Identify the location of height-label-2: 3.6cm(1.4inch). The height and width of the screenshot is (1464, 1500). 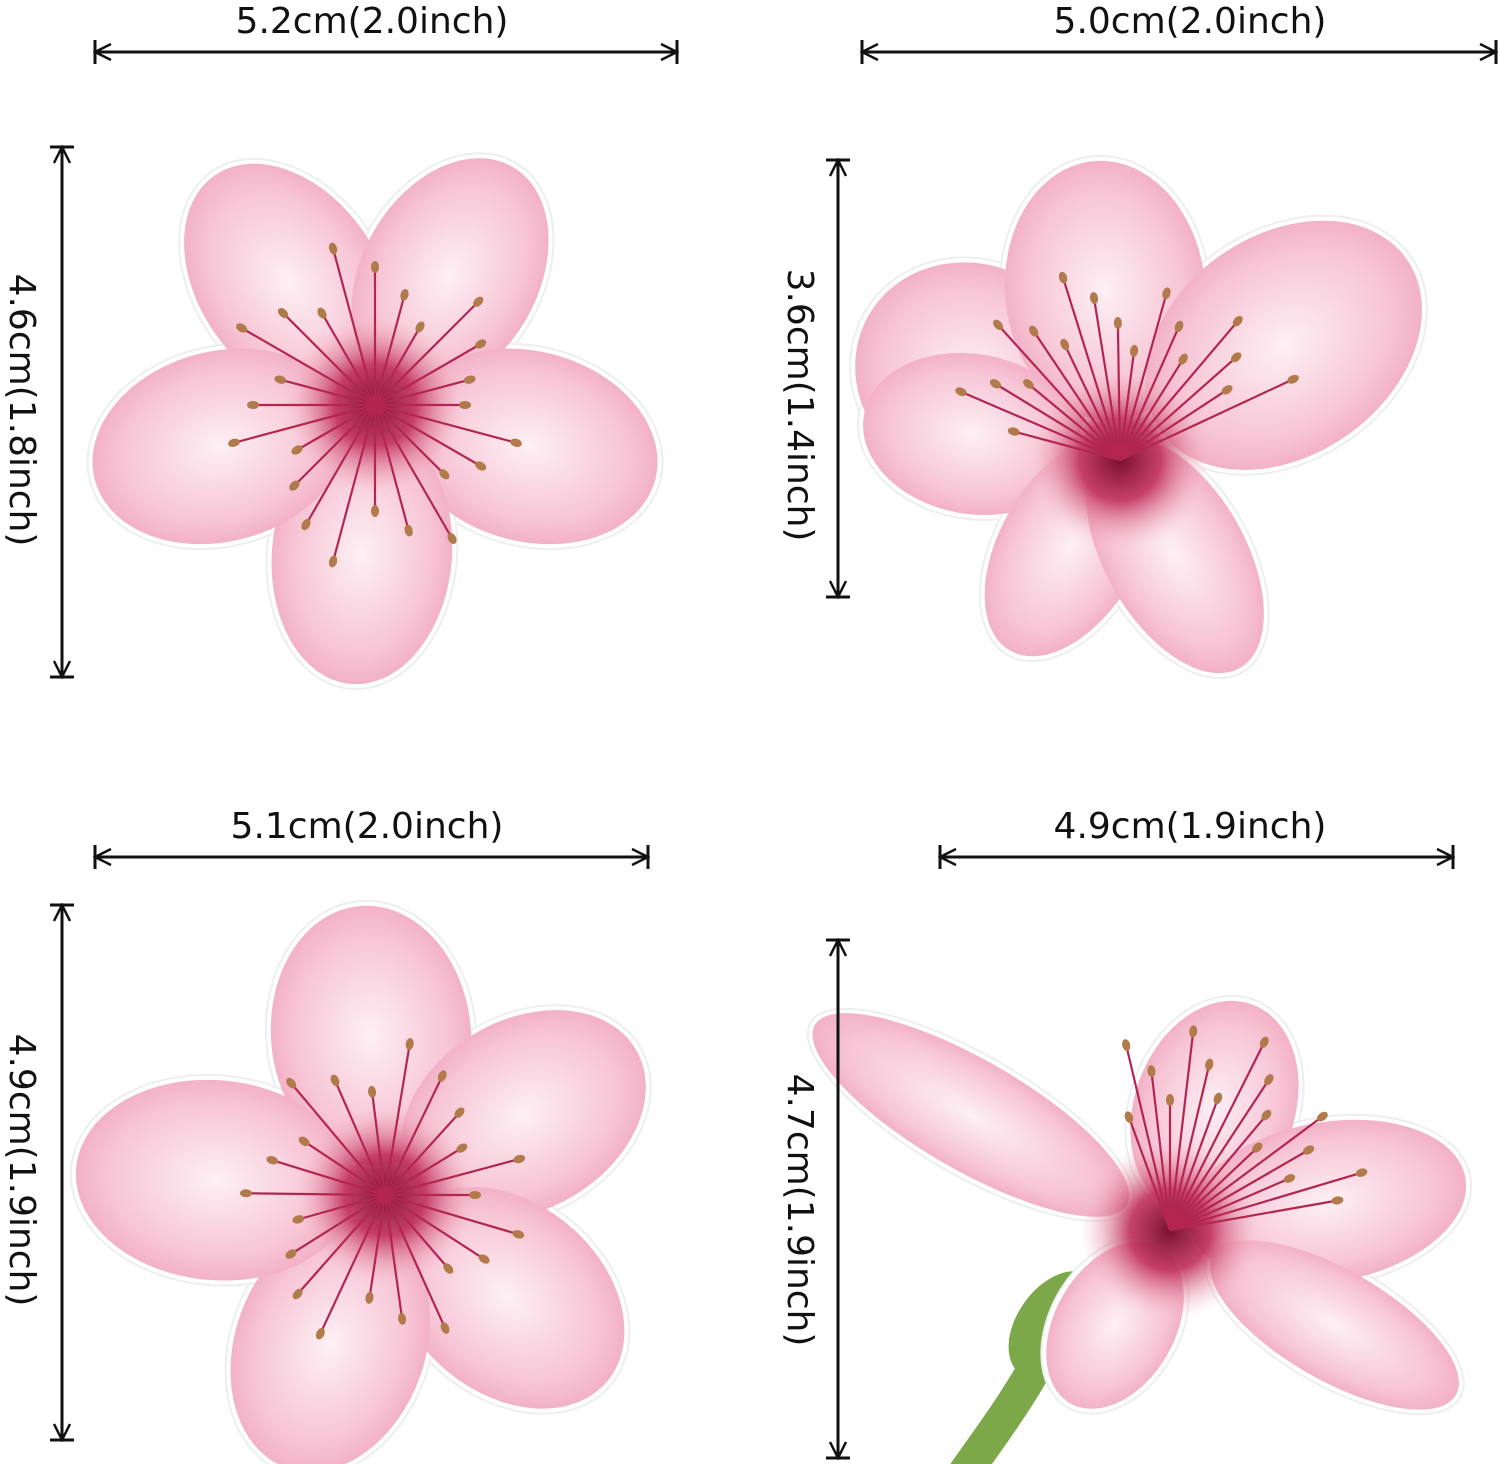
(799, 405).